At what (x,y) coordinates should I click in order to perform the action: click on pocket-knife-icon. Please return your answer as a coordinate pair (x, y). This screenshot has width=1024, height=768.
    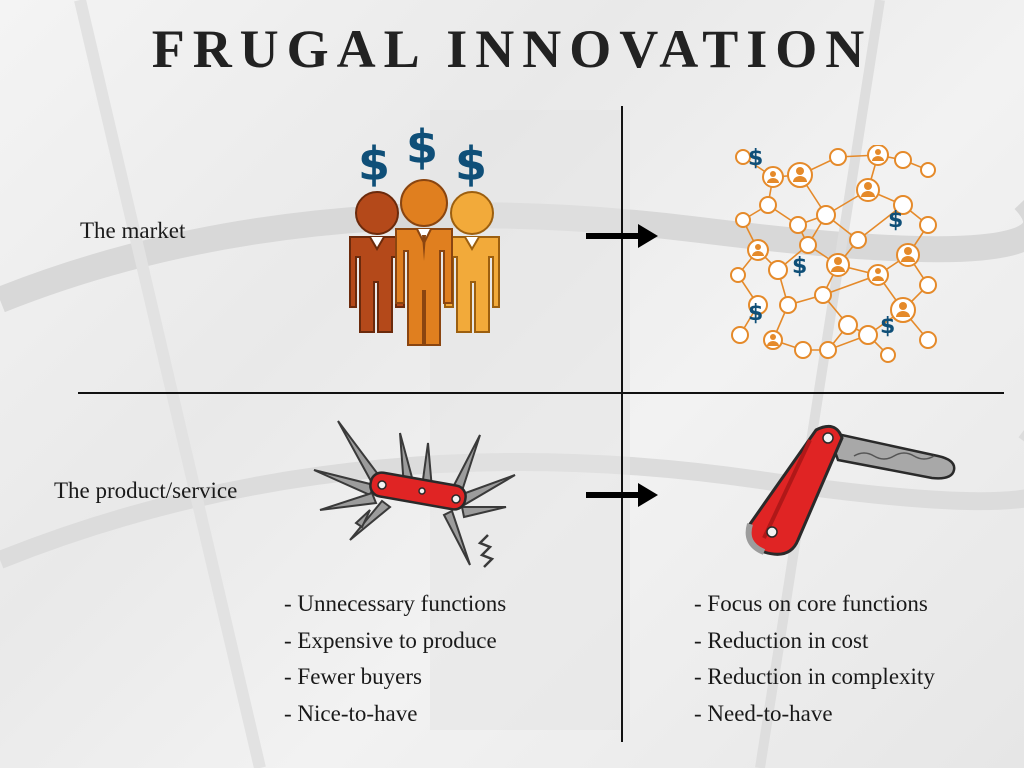
    Looking at the image, I should click on (850, 490).